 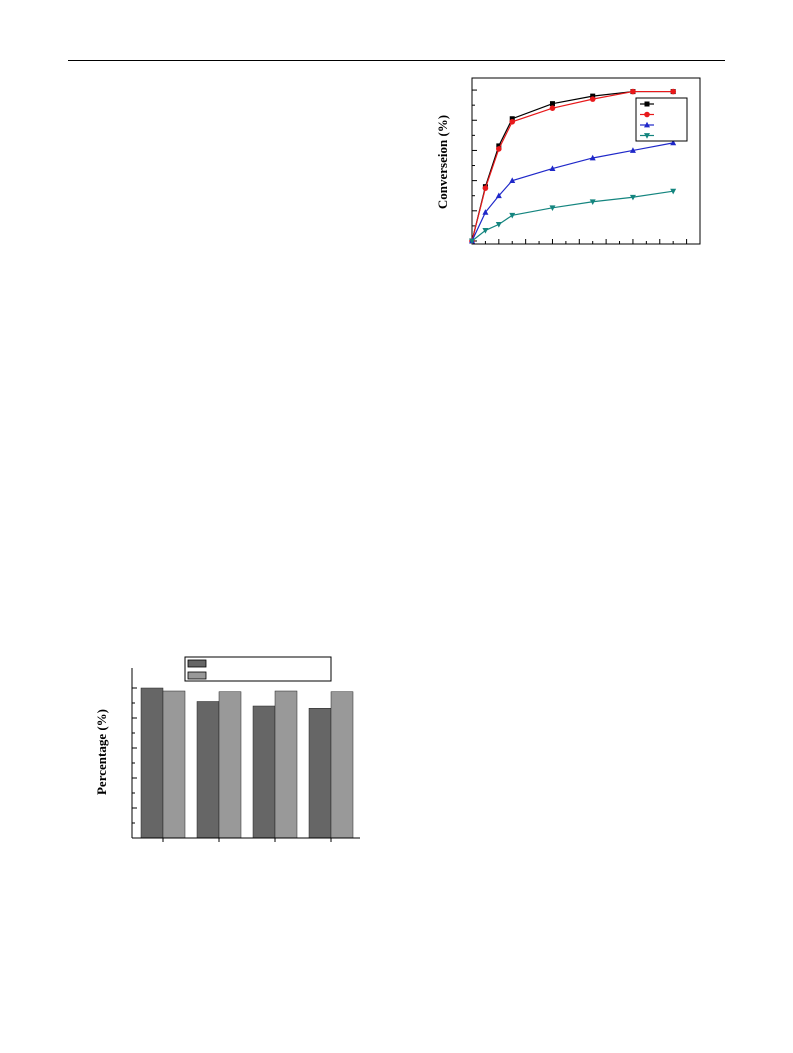 What do you see at coordinates (586, 241) in the screenshot?
I see `line-chart-x-ticks` at bounding box center [586, 241].